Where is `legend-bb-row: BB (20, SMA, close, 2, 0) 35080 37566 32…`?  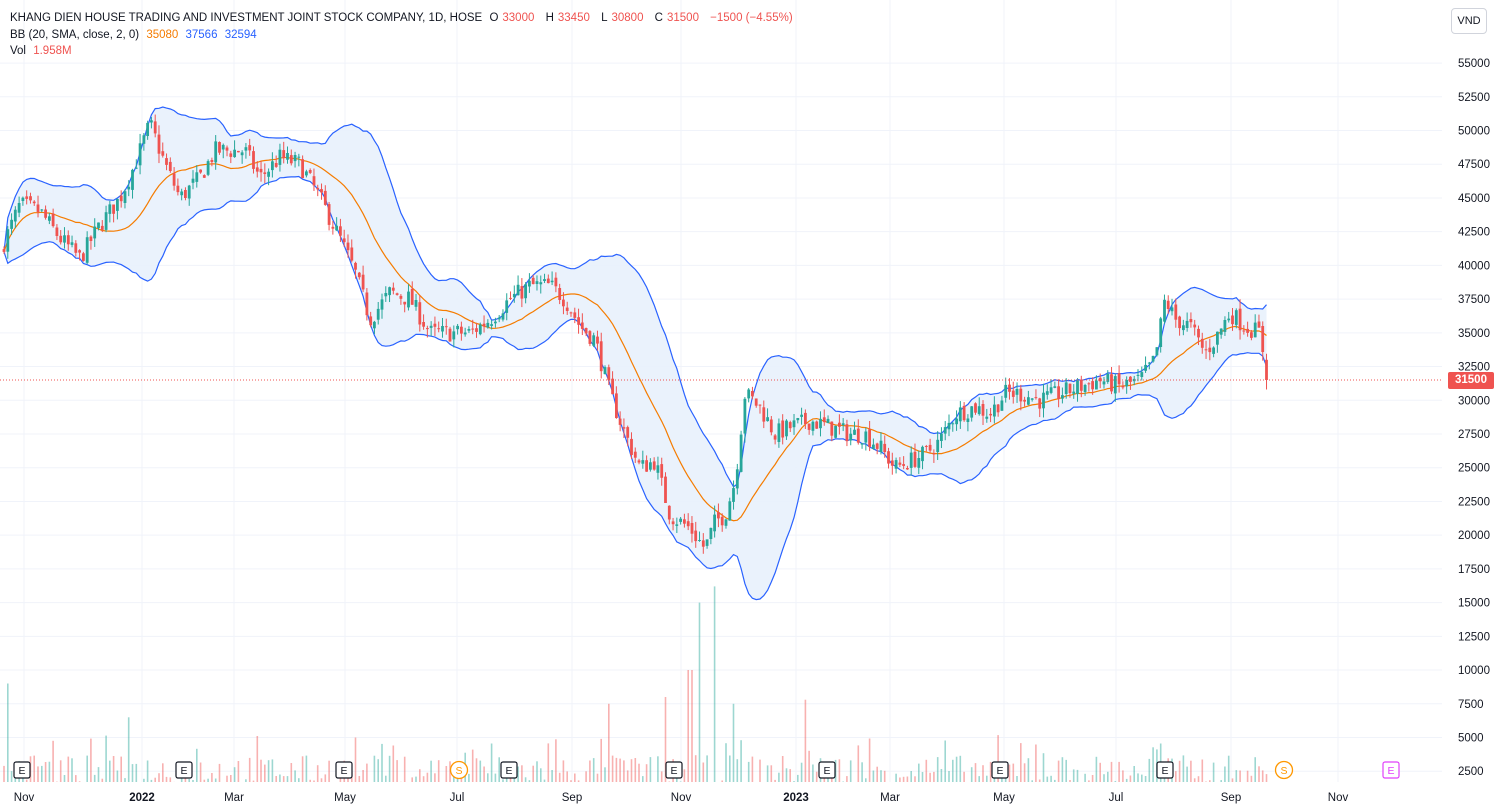 legend-bb-row: BB (20, SMA, close, 2, 0) 35080 37566 32… is located at coordinates (403, 35).